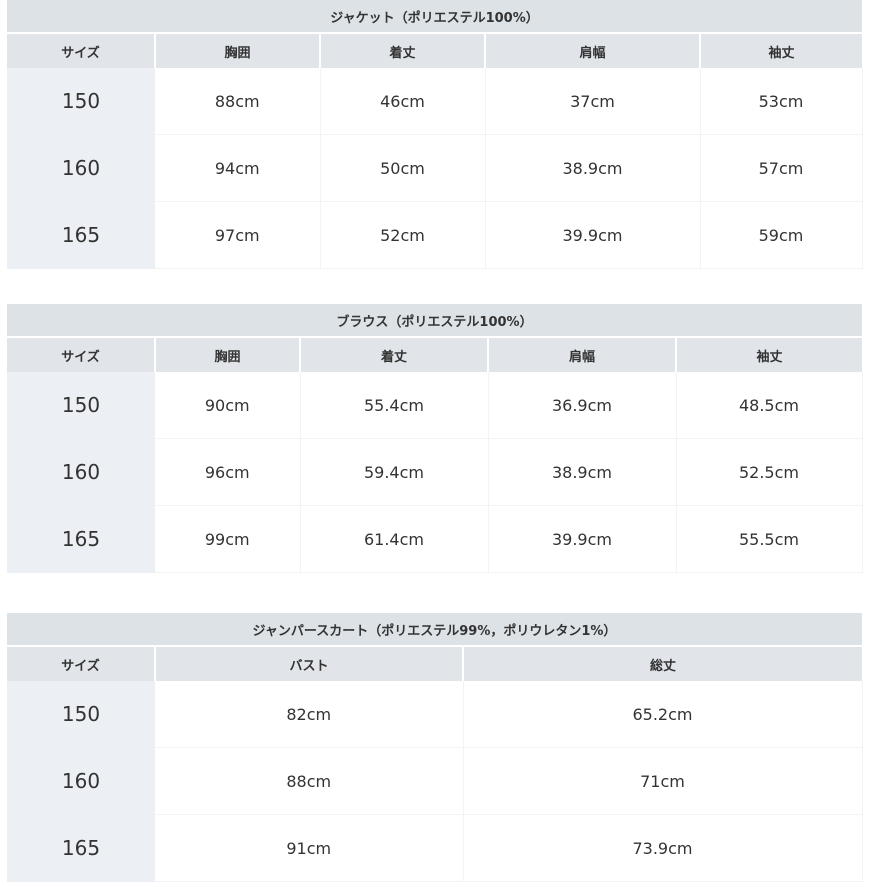  Describe the element at coordinates (662, 663) in the screenshot. I see `column-header: 総丈` at that location.